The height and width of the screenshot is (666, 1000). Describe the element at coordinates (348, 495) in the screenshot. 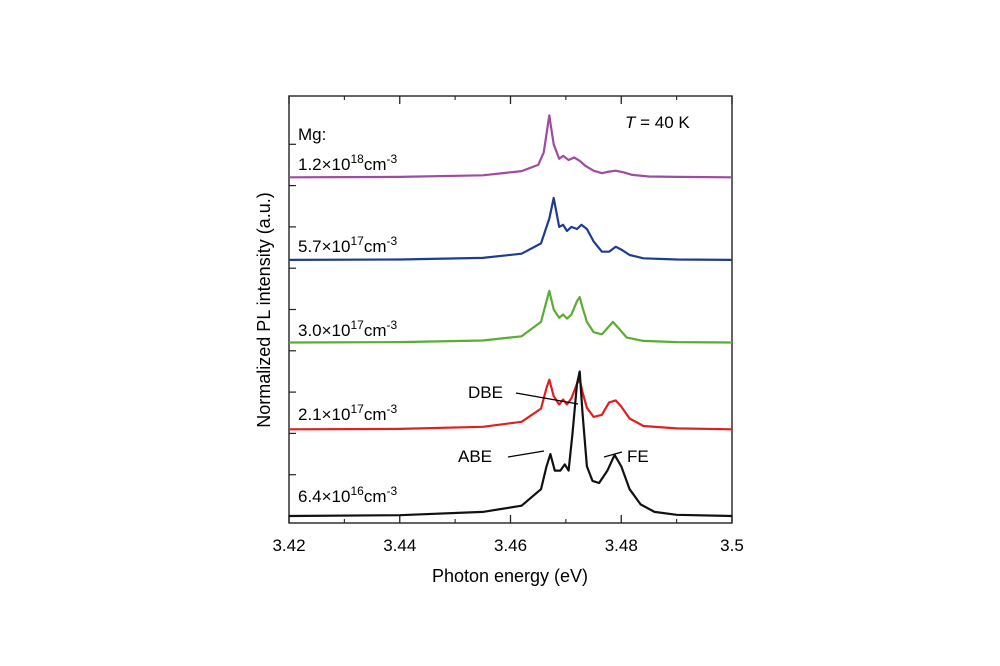

I see `series-label: 6.4×1016cm-3` at that location.